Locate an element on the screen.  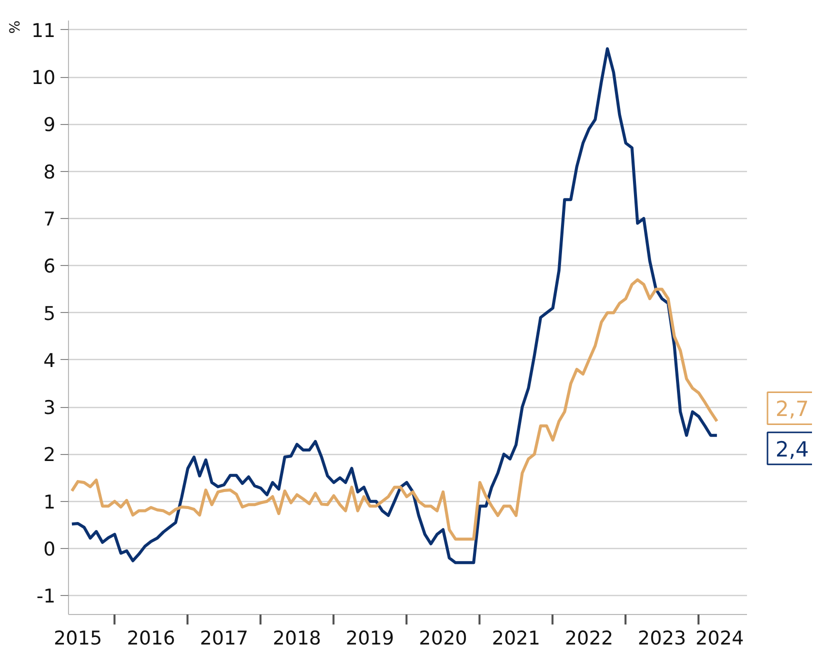
y-tick-label: 2 is located at coordinates (49, 455).